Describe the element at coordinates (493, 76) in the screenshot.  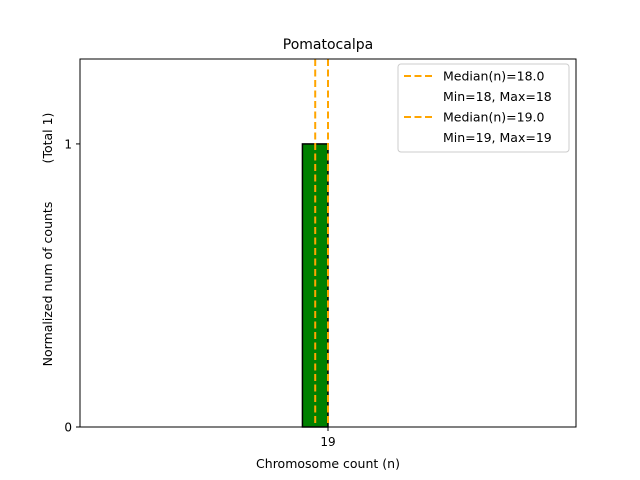
I see `legend-label-0: Median(n)=18.0` at that location.